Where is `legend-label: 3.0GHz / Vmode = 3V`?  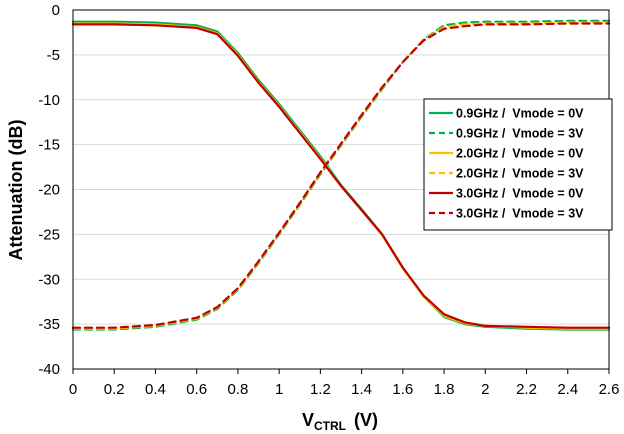
legend-label: 3.0GHz / Vmode = 3V is located at coordinates (520, 214).